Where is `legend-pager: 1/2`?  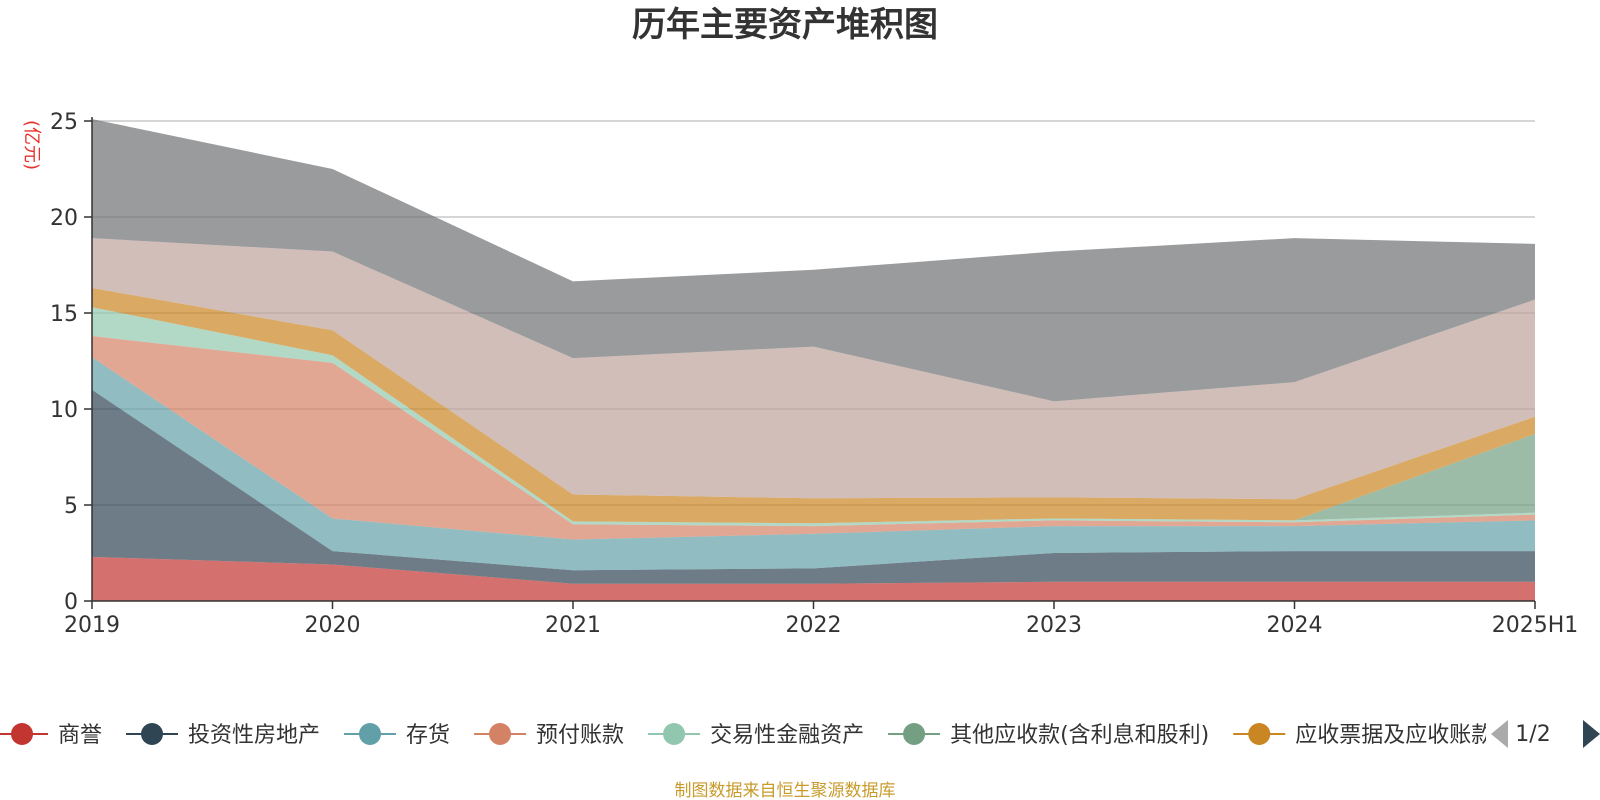
legend-pager: 1/2 is located at coordinates (1545, 734).